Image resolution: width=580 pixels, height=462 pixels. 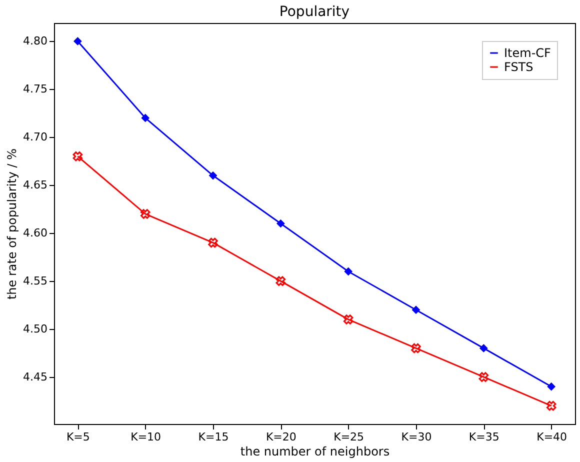 What do you see at coordinates (35, 377) in the screenshot?
I see `y-tick-label: 4.45` at bounding box center [35, 377].